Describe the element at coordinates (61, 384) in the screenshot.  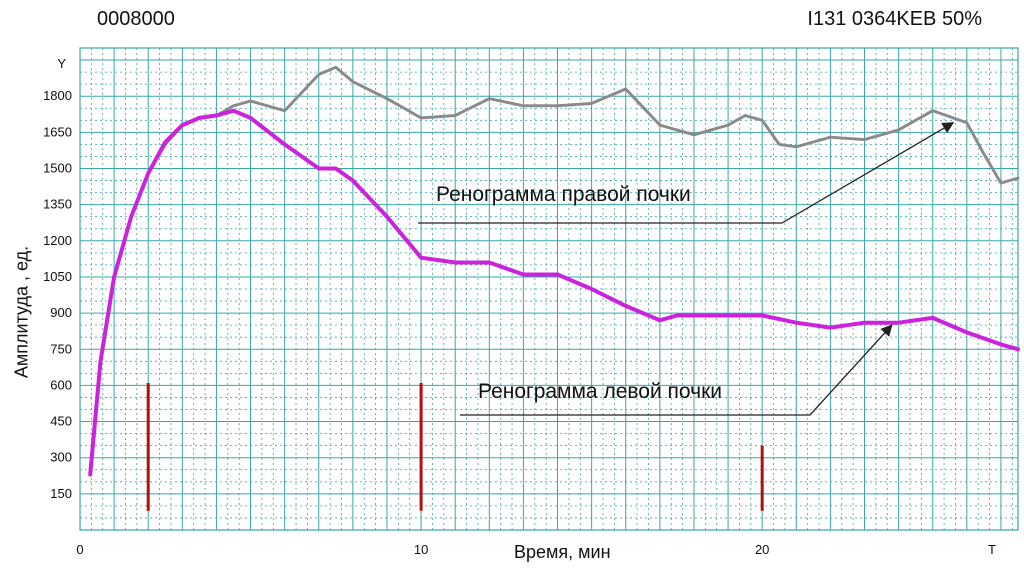
I see `y-tick-label: 600` at that location.